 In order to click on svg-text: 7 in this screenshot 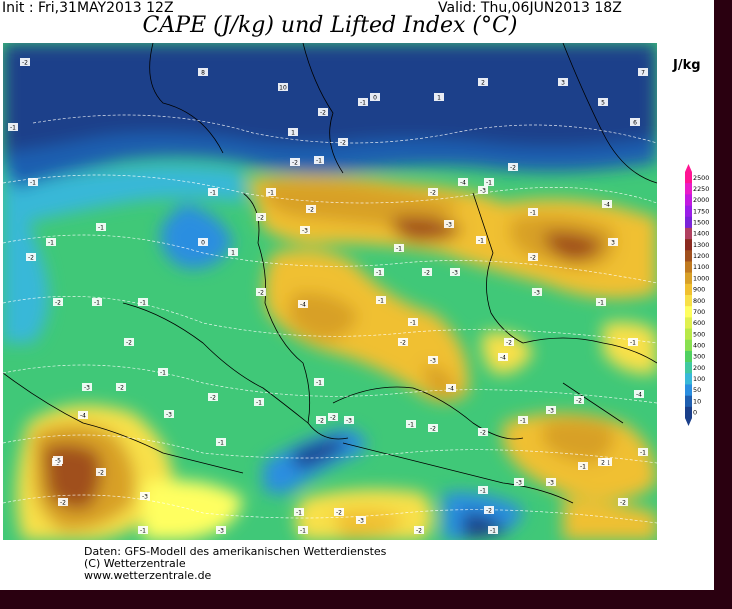, I will do `click(643, 73)`.